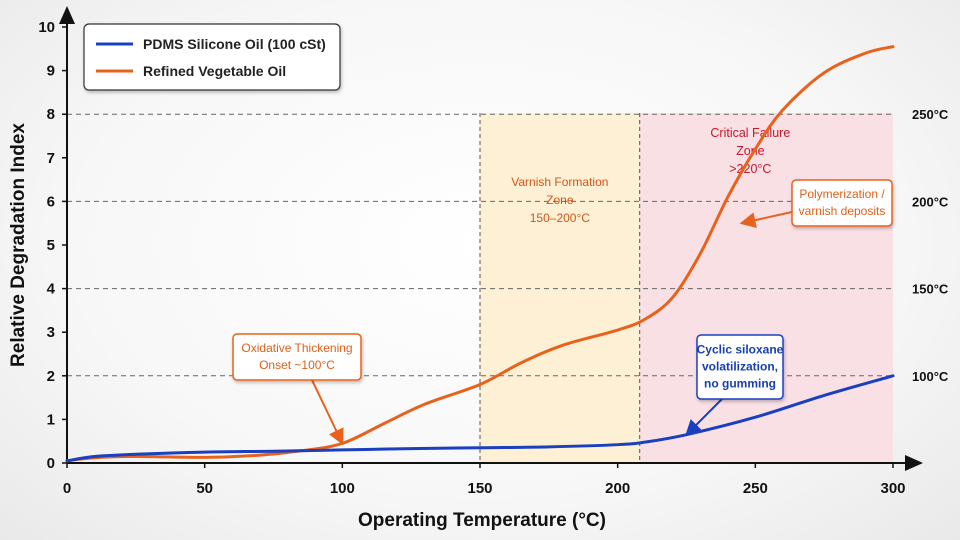  I want to click on annotation-cyclic-siloxane: Cyclic siloxane volatilization, no gumming, so click(734, 385).